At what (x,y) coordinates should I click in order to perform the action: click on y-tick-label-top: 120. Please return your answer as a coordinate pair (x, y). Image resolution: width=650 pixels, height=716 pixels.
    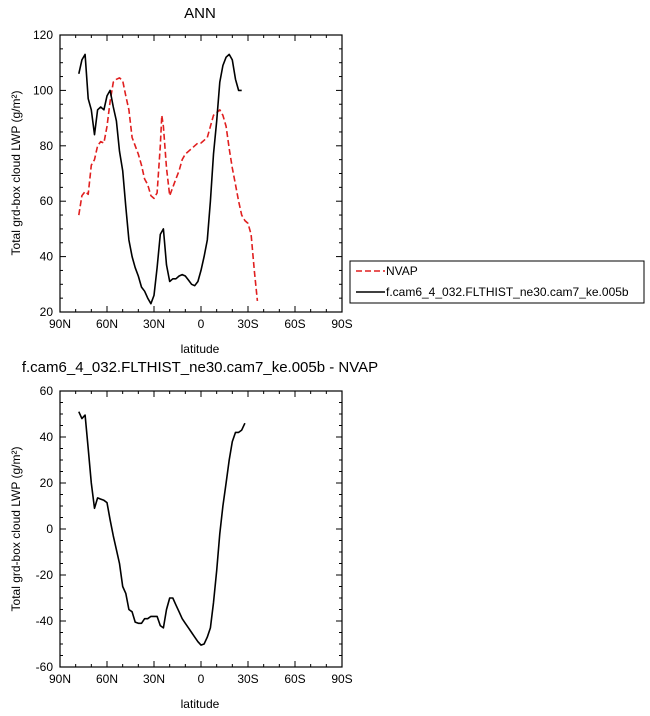
    Looking at the image, I should click on (43, 35).